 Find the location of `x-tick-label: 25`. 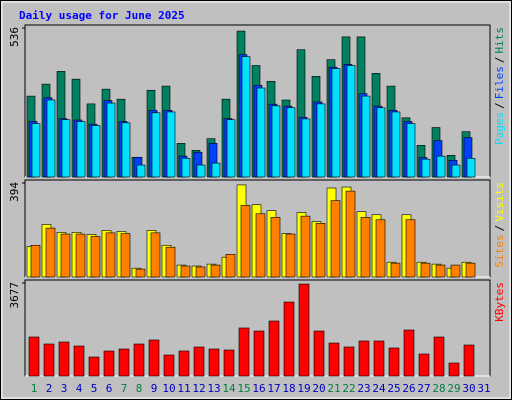

x-tick-label: 25 is located at coordinates (393, 388).